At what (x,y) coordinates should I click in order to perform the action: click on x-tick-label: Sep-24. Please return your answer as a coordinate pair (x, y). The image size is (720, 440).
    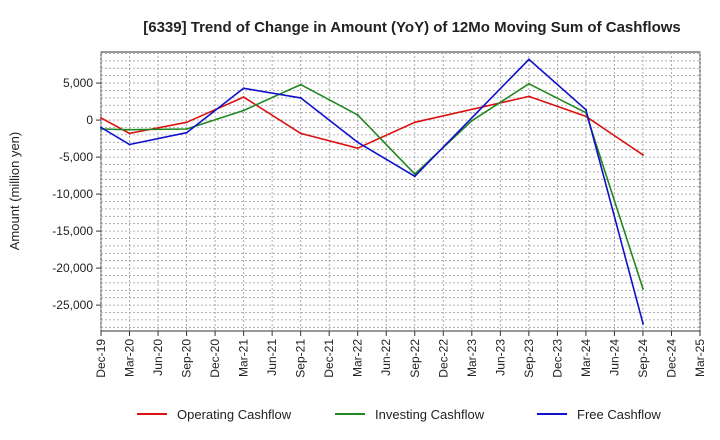
    Looking at the image, I should click on (643, 358).